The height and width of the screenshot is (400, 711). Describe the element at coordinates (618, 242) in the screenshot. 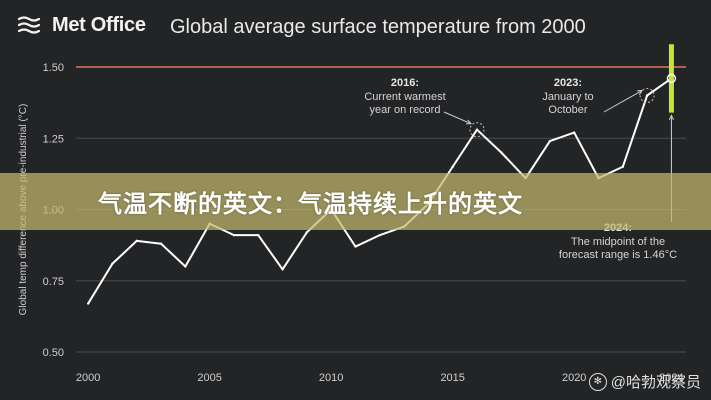

I see `annotation-text: The midpoint of the` at that location.